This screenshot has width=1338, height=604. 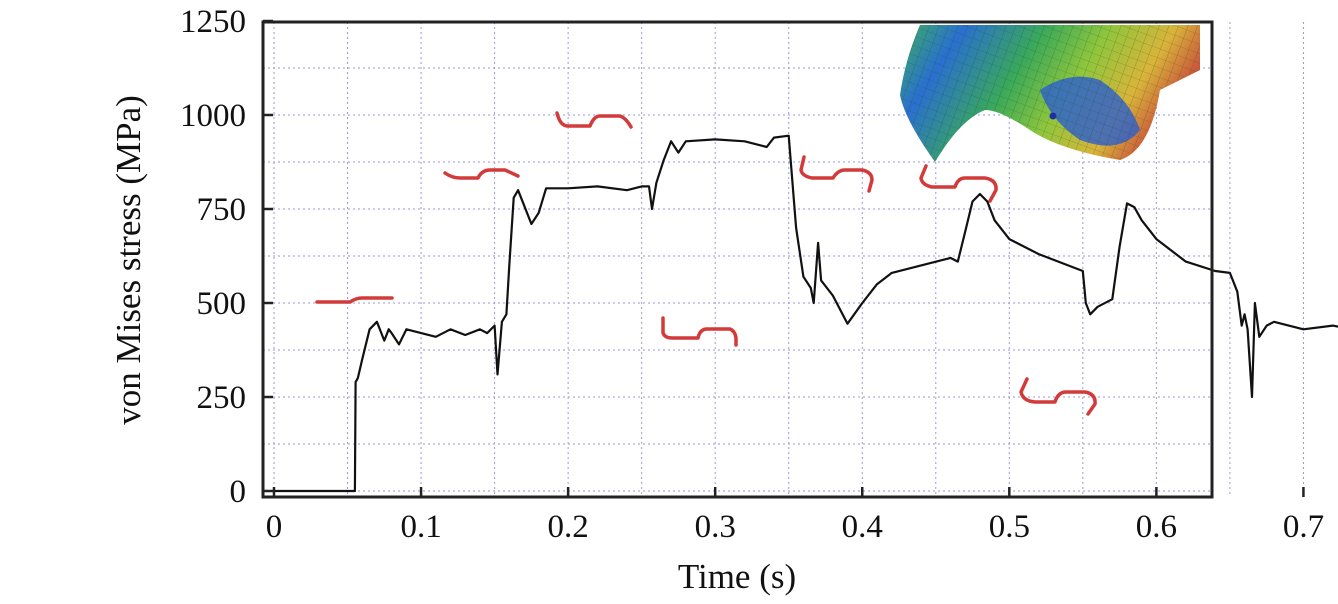 I want to click on x-tick-label: 0.1, so click(x=420, y=527).